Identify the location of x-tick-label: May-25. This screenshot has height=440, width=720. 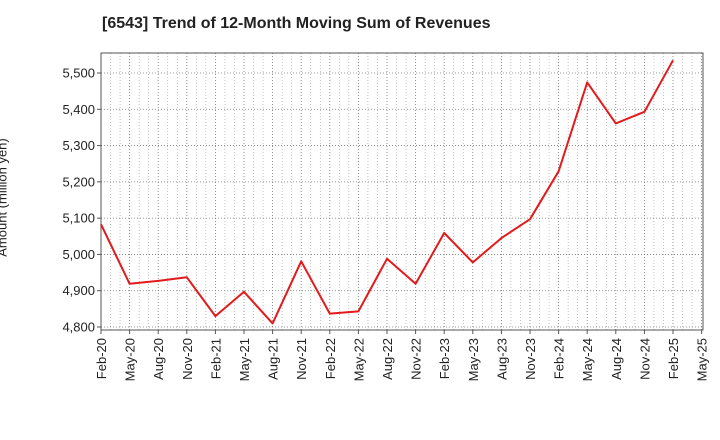
(702, 359).